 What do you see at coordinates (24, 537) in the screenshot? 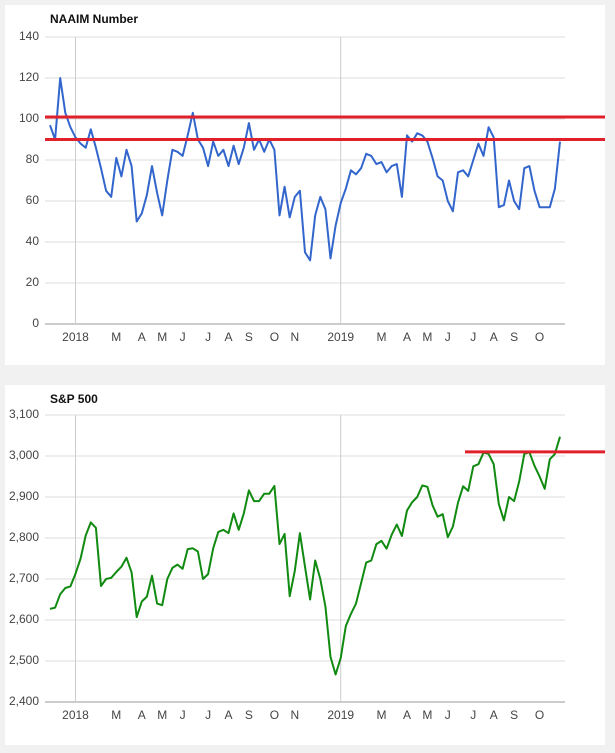
I see `y-tick-label: 2,800` at bounding box center [24, 537].